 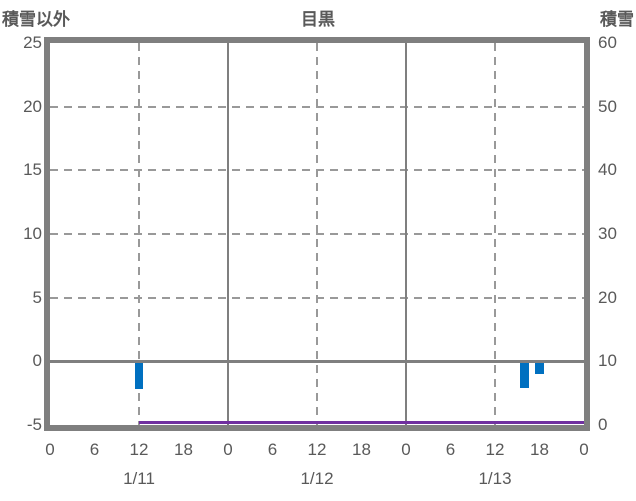 I want to click on zero-line, so click(x=317, y=361).